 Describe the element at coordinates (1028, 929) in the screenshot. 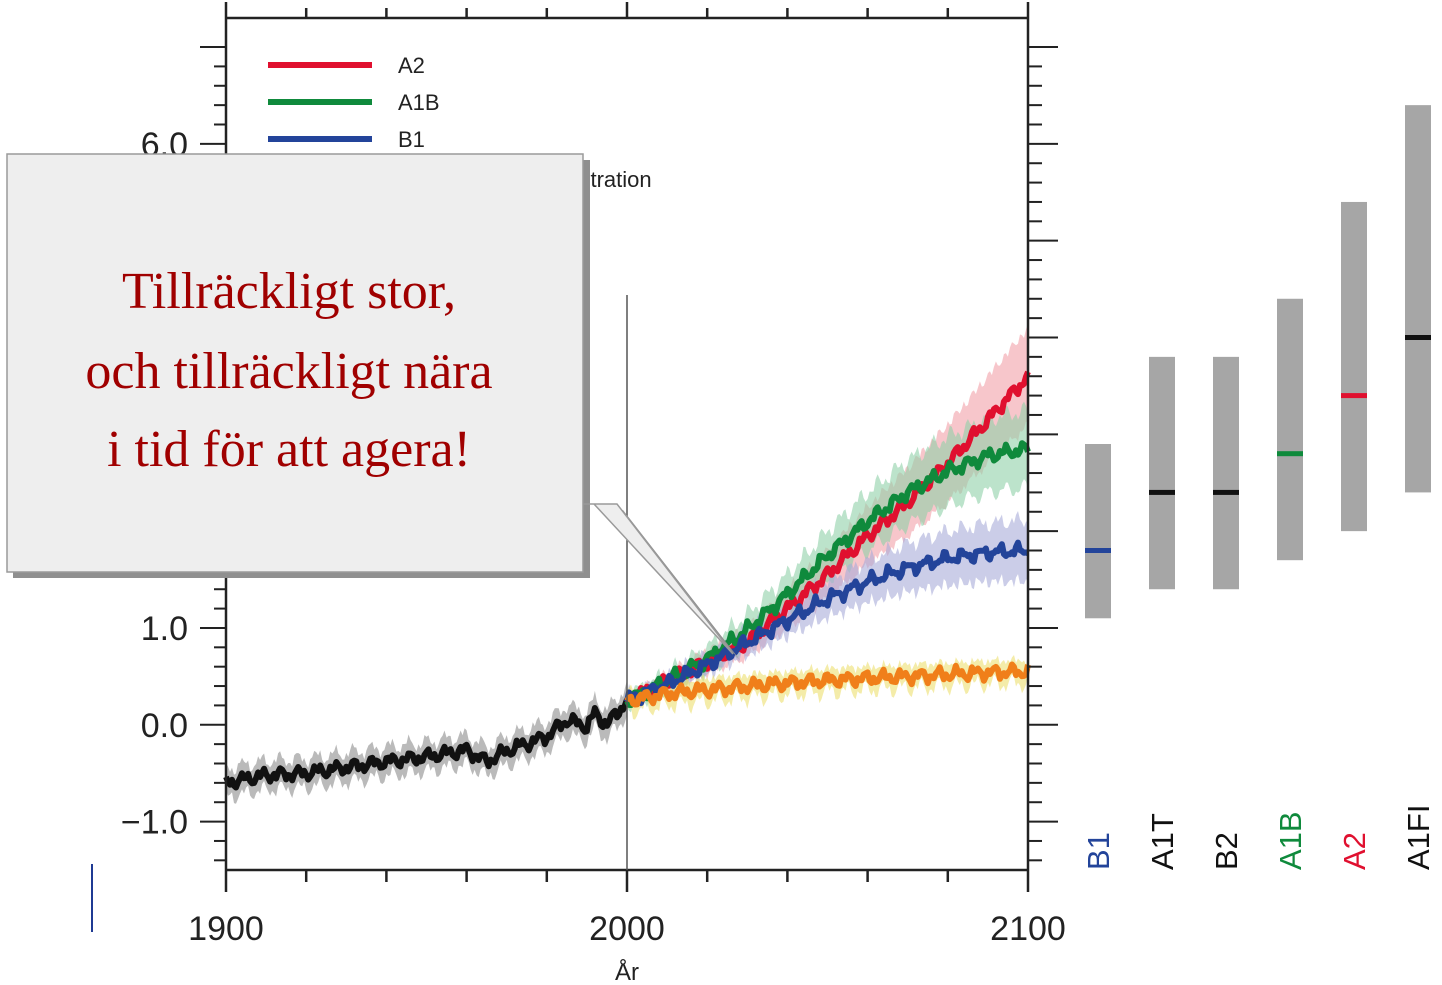

I see `x-tick-label: 2100` at that location.